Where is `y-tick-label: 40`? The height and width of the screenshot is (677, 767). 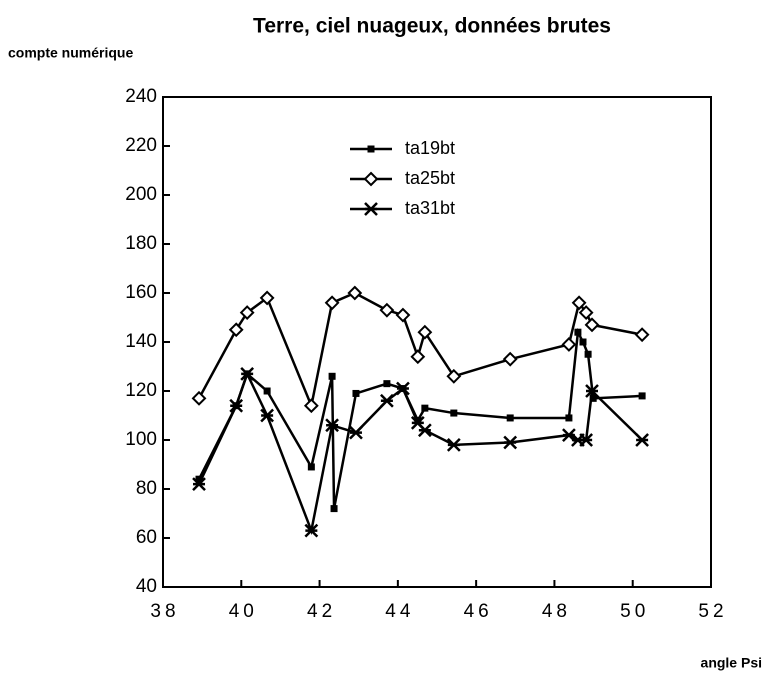
y-tick-label: 40 is located at coordinates (146, 586).